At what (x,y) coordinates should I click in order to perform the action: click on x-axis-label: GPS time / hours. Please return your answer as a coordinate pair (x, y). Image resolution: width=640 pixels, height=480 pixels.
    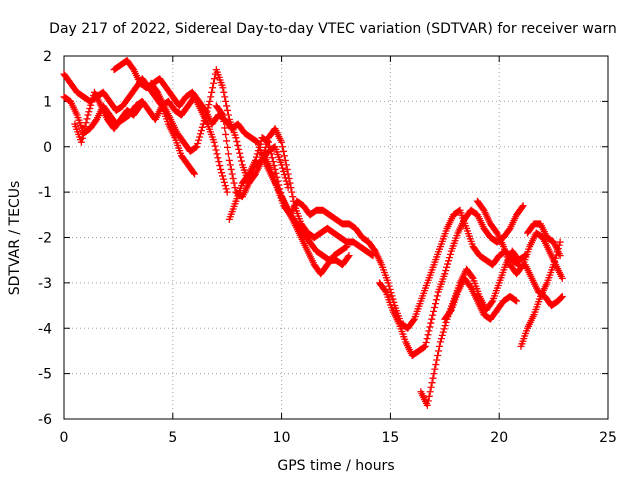
    Looking at the image, I should click on (335, 466).